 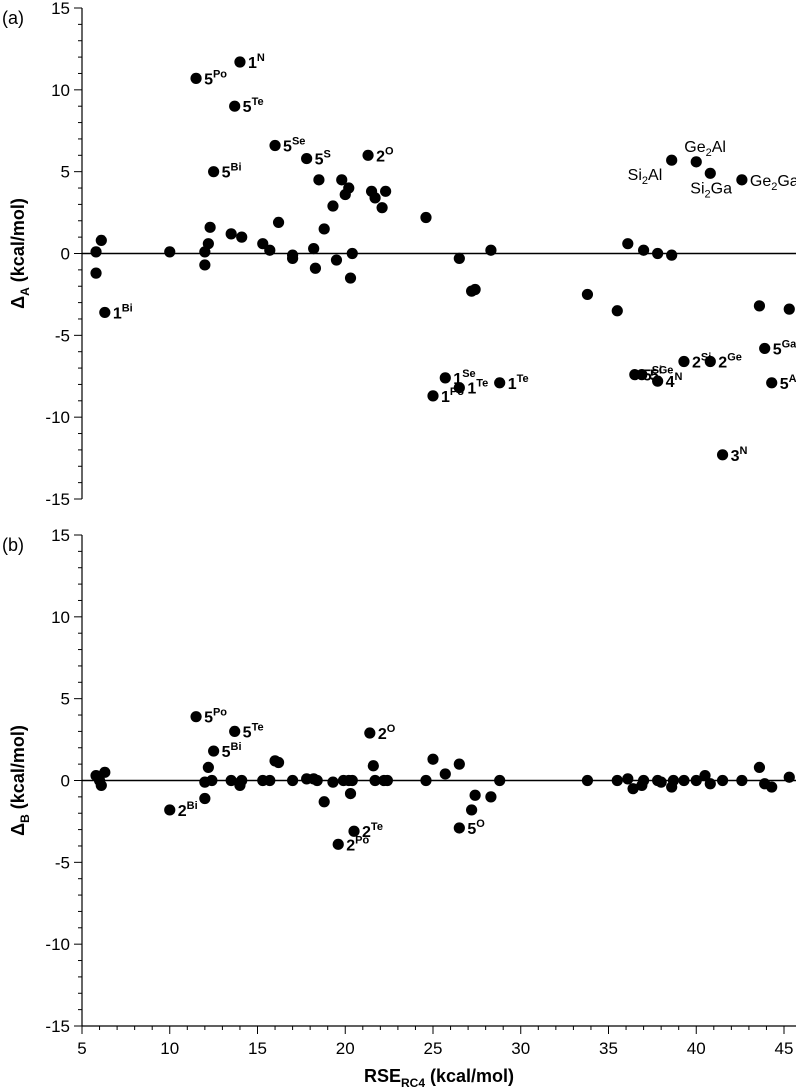 I want to click on point-label: 1Bi, so click(x=123, y=312).